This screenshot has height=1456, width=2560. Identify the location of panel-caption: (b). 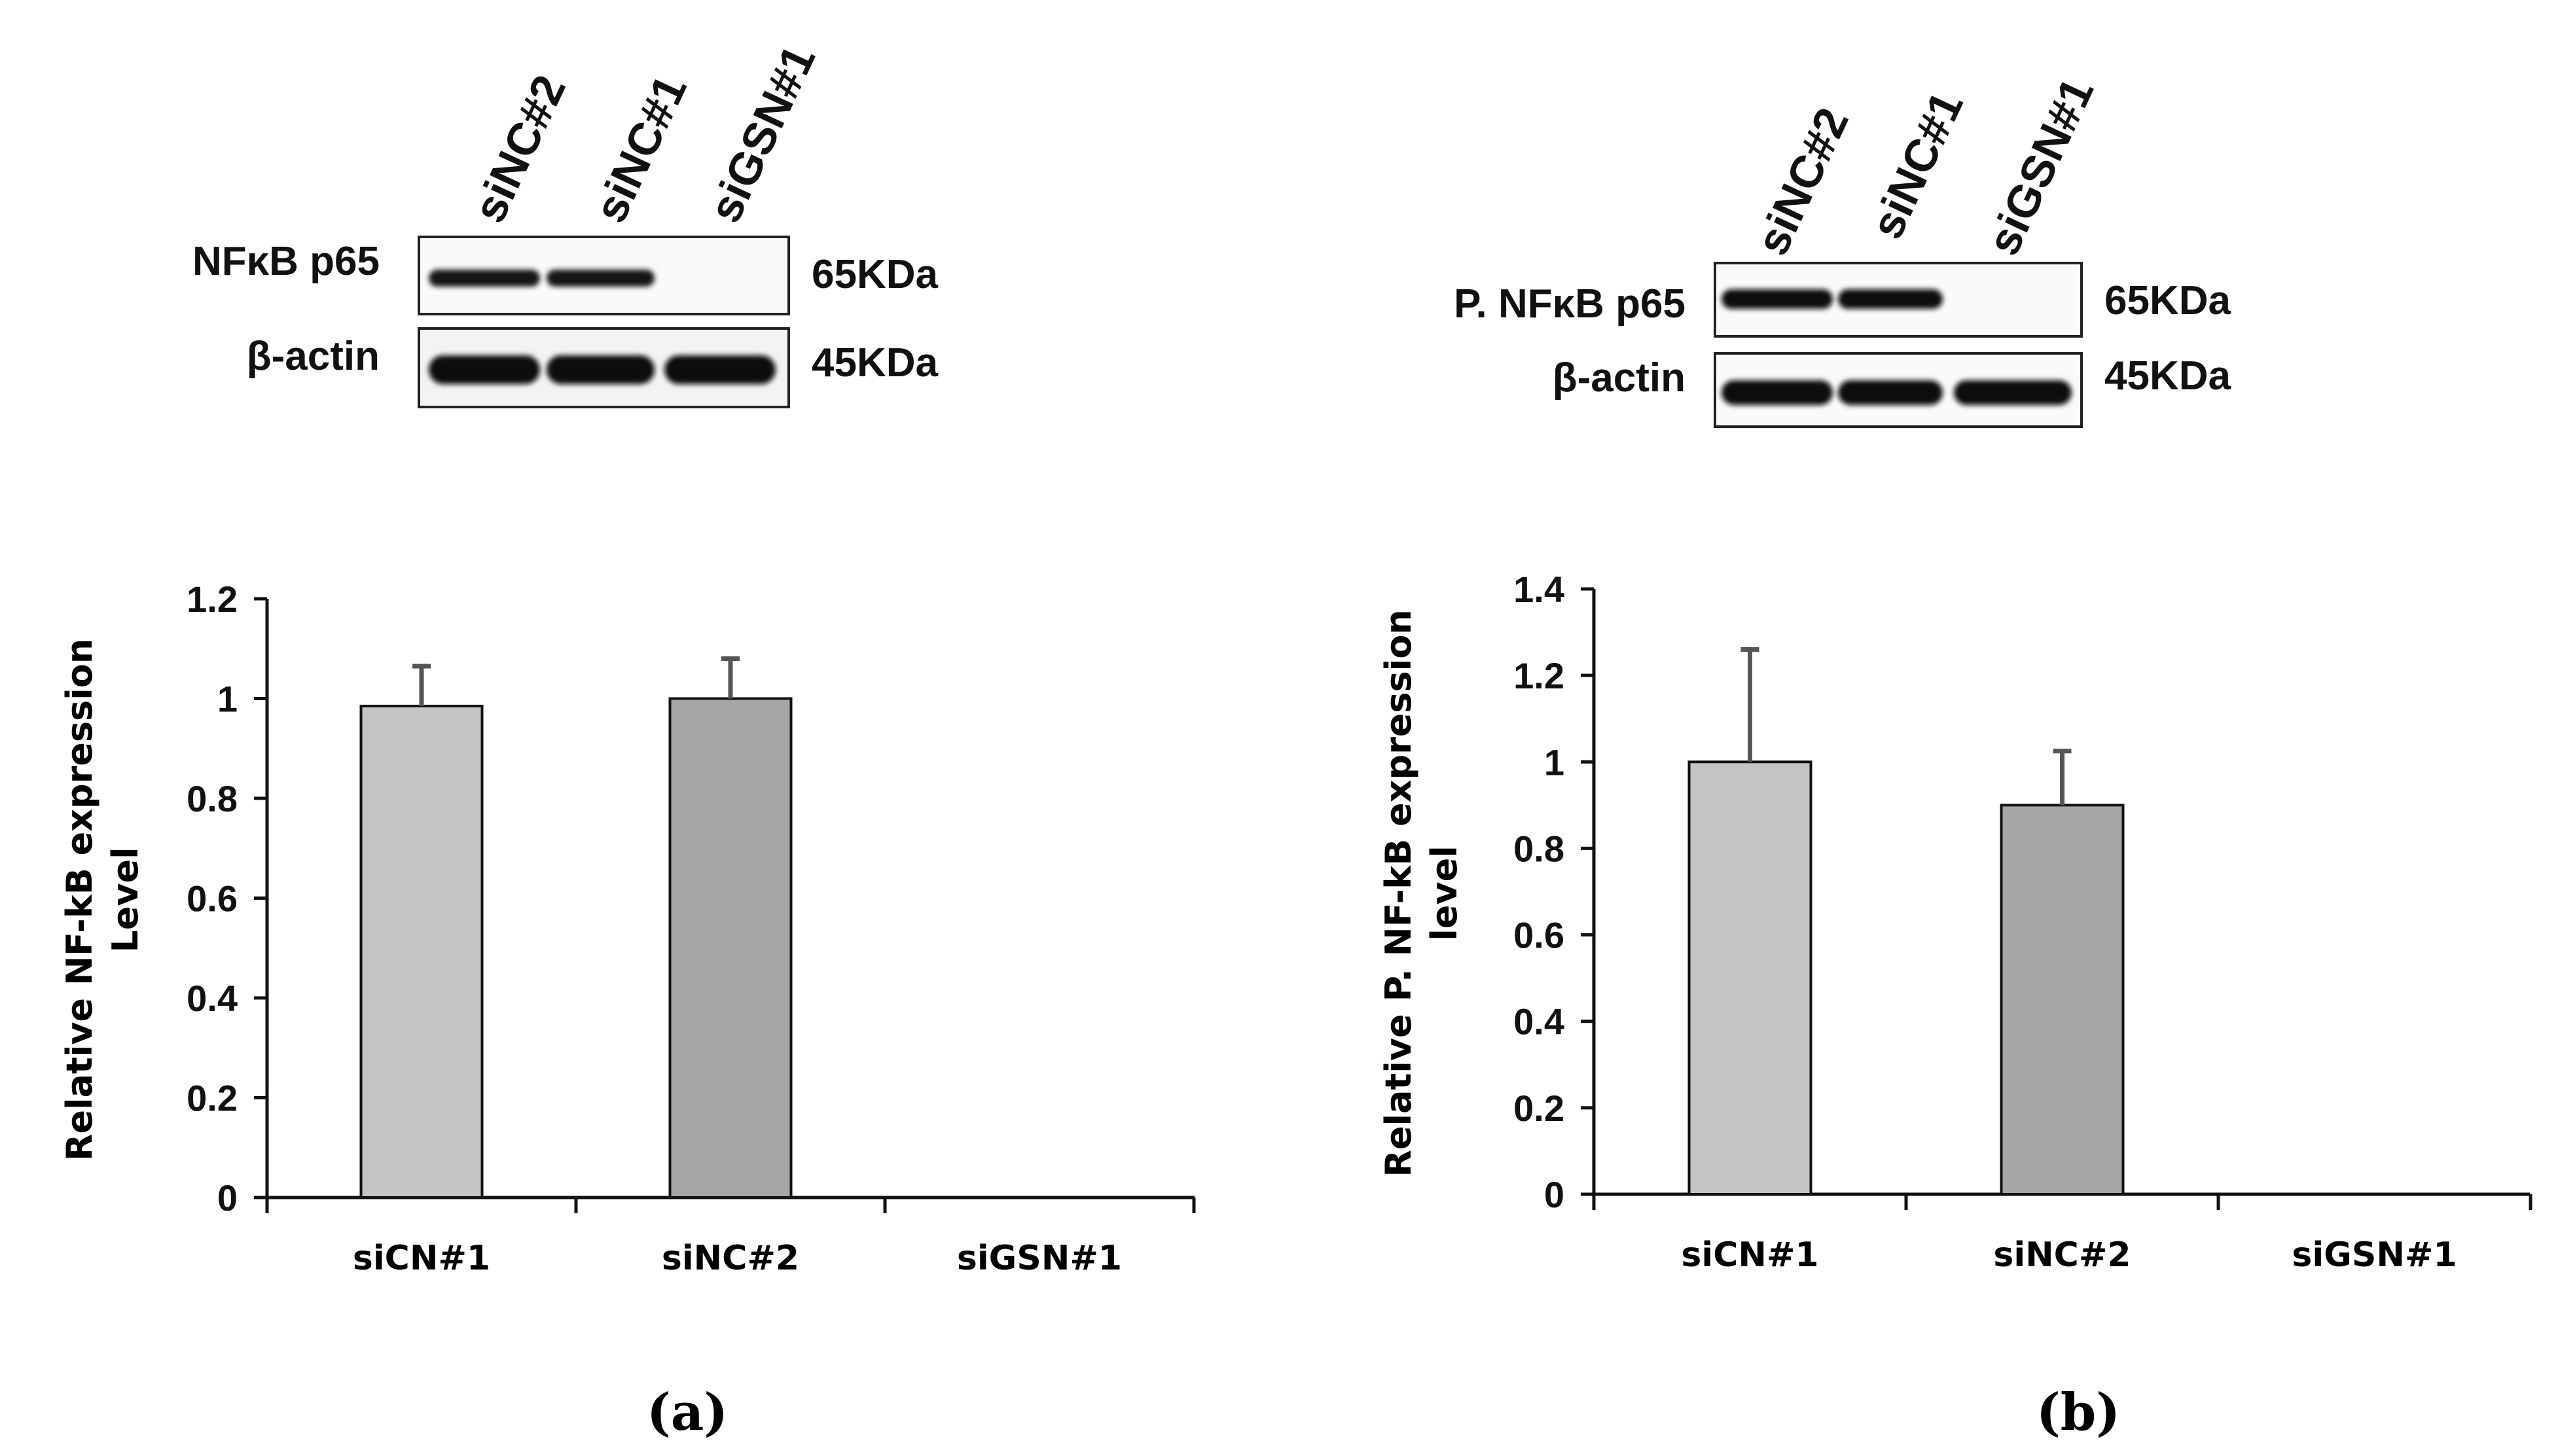
(2078, 1412).